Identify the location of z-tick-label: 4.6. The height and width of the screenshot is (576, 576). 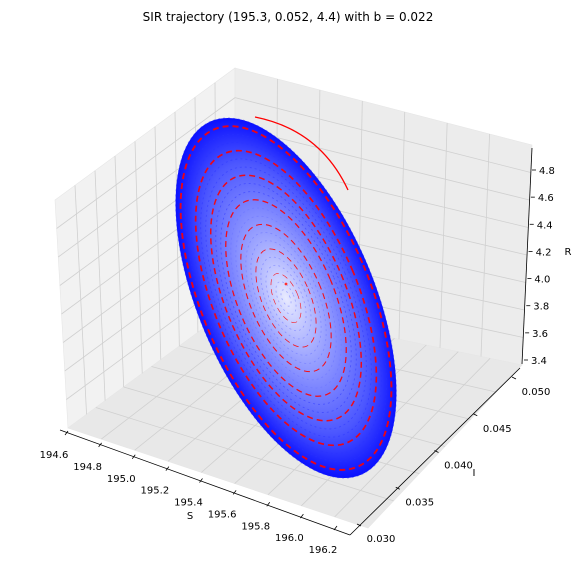
(546, 198).